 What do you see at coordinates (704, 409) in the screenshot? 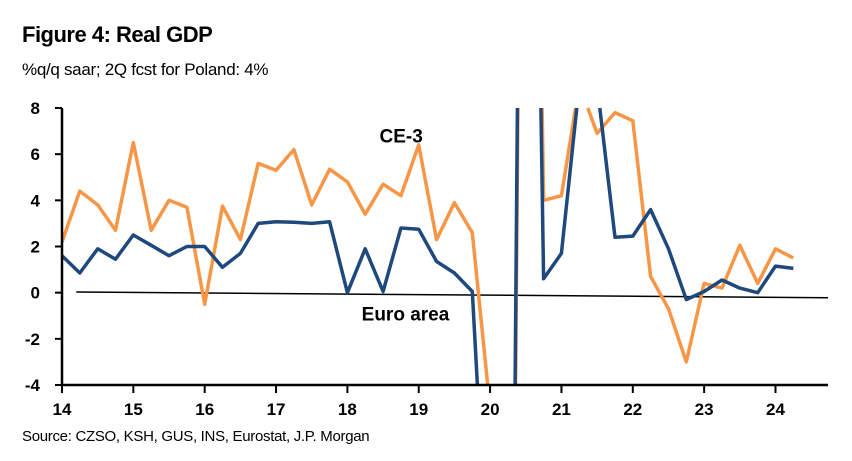
I see `x-tick-label: 23` at bounding box center [704, 409].